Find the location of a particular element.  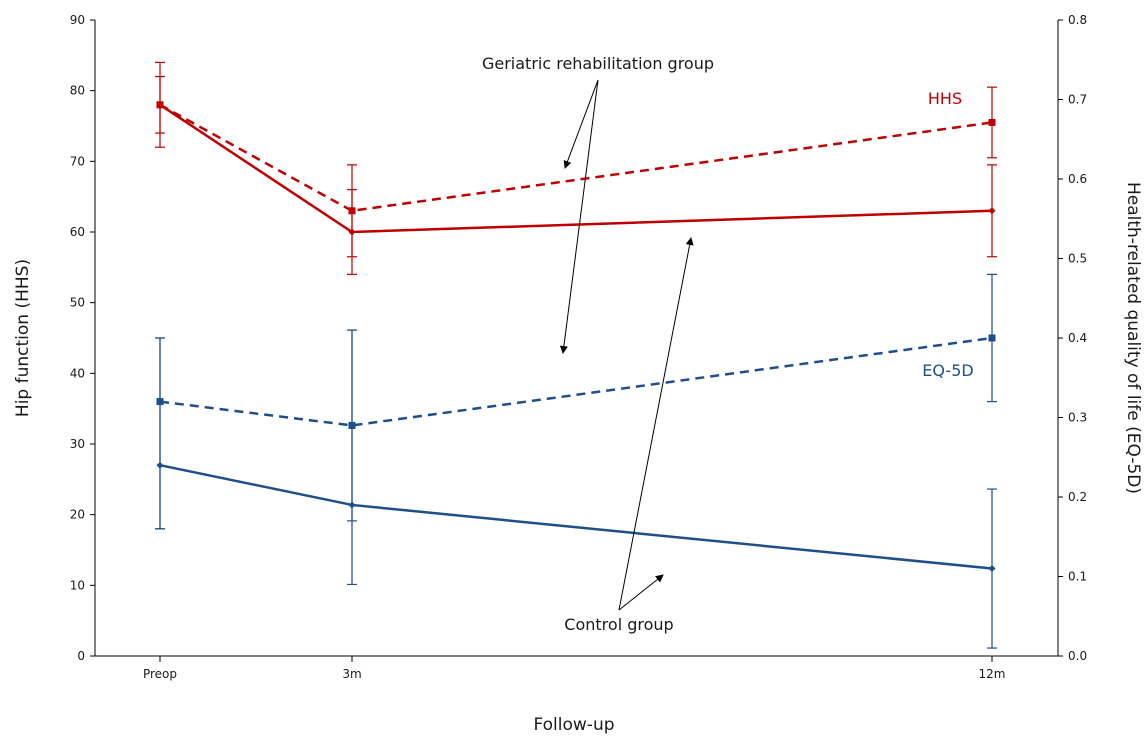

left-tick-label: 20 is located at coordinates (77, 515).